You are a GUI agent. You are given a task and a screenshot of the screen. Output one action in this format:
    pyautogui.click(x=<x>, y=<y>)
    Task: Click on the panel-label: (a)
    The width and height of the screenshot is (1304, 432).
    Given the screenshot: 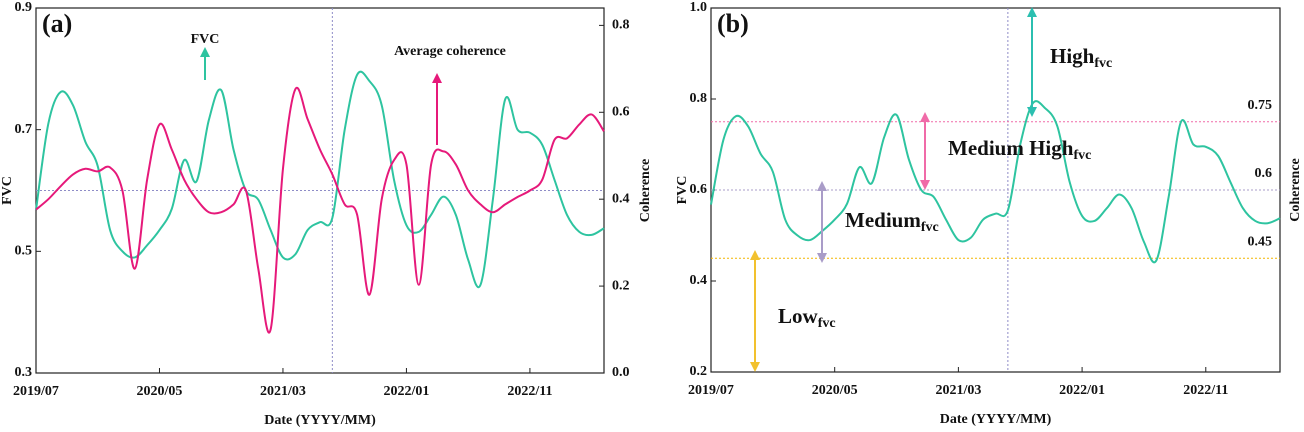 What is the action you would take?
    pyautogui.click(x=57, y=23)
    